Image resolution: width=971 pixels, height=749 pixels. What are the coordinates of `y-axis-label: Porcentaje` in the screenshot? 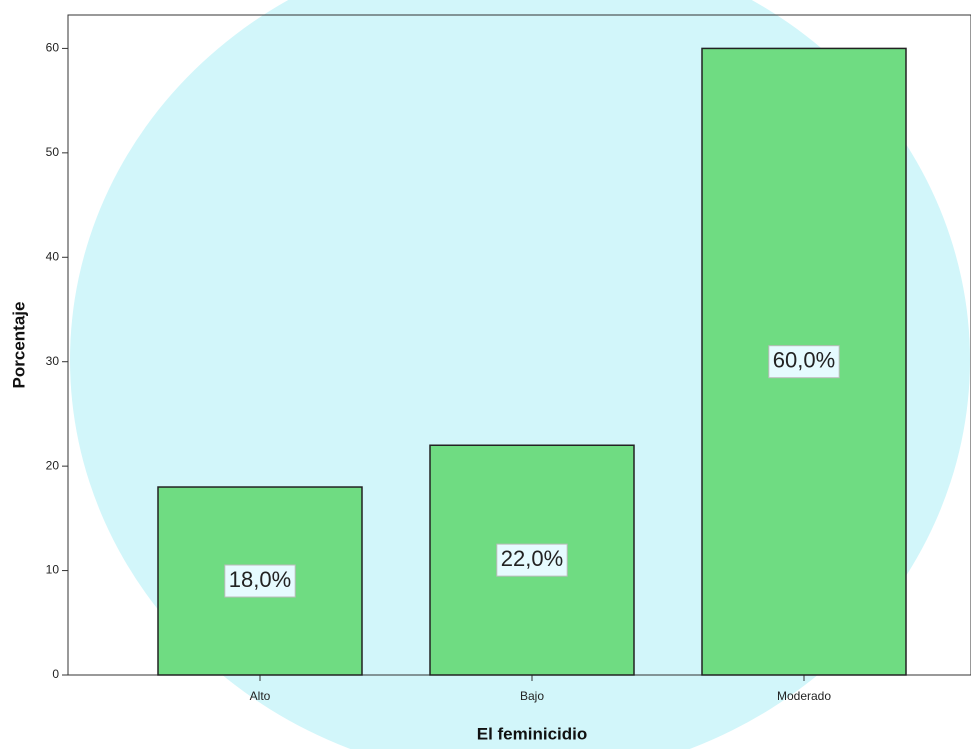 It's located at (18, 345).